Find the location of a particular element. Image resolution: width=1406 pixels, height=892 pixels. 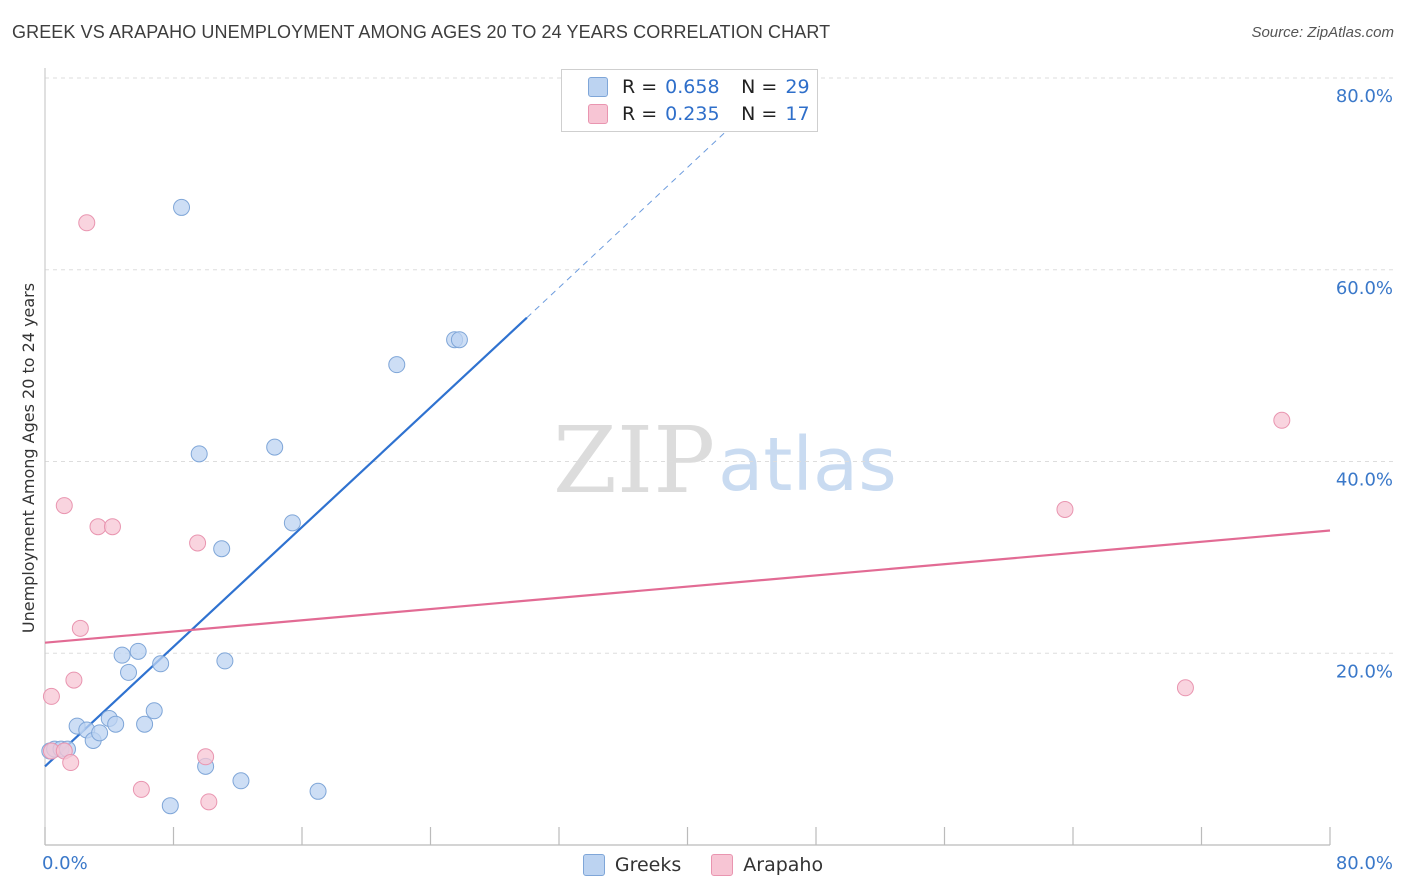

legend-item-greeks: Greeks is located at coordinates (632, 865).